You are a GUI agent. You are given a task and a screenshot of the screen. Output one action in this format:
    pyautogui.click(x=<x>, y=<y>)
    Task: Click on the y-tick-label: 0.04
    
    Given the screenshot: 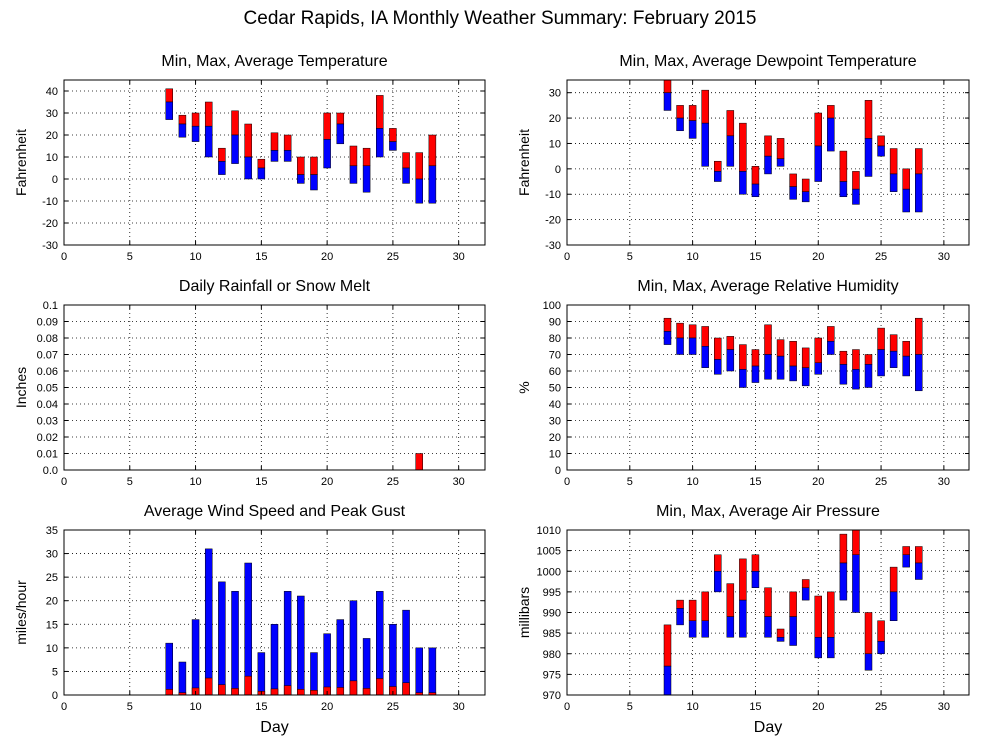 What is the action you would take?
    pyautogui.click(x=47, y=405)
    